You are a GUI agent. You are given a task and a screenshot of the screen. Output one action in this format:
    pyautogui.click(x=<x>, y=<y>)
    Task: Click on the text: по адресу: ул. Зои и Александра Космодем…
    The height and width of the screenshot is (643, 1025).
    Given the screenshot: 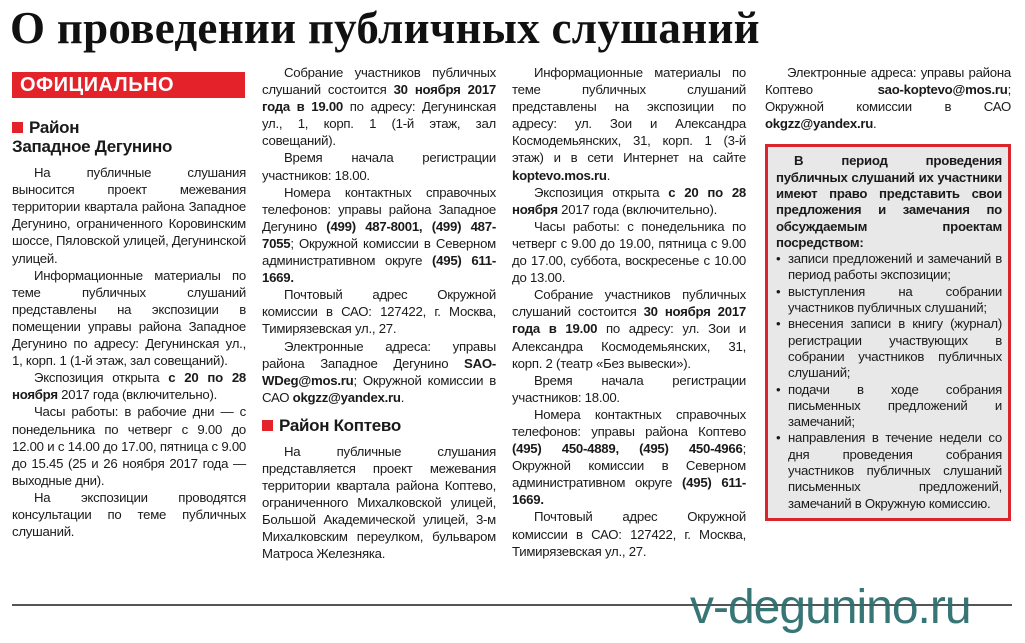 What is the action you would take?
    pyautogui.click(x=629, y=346)
    